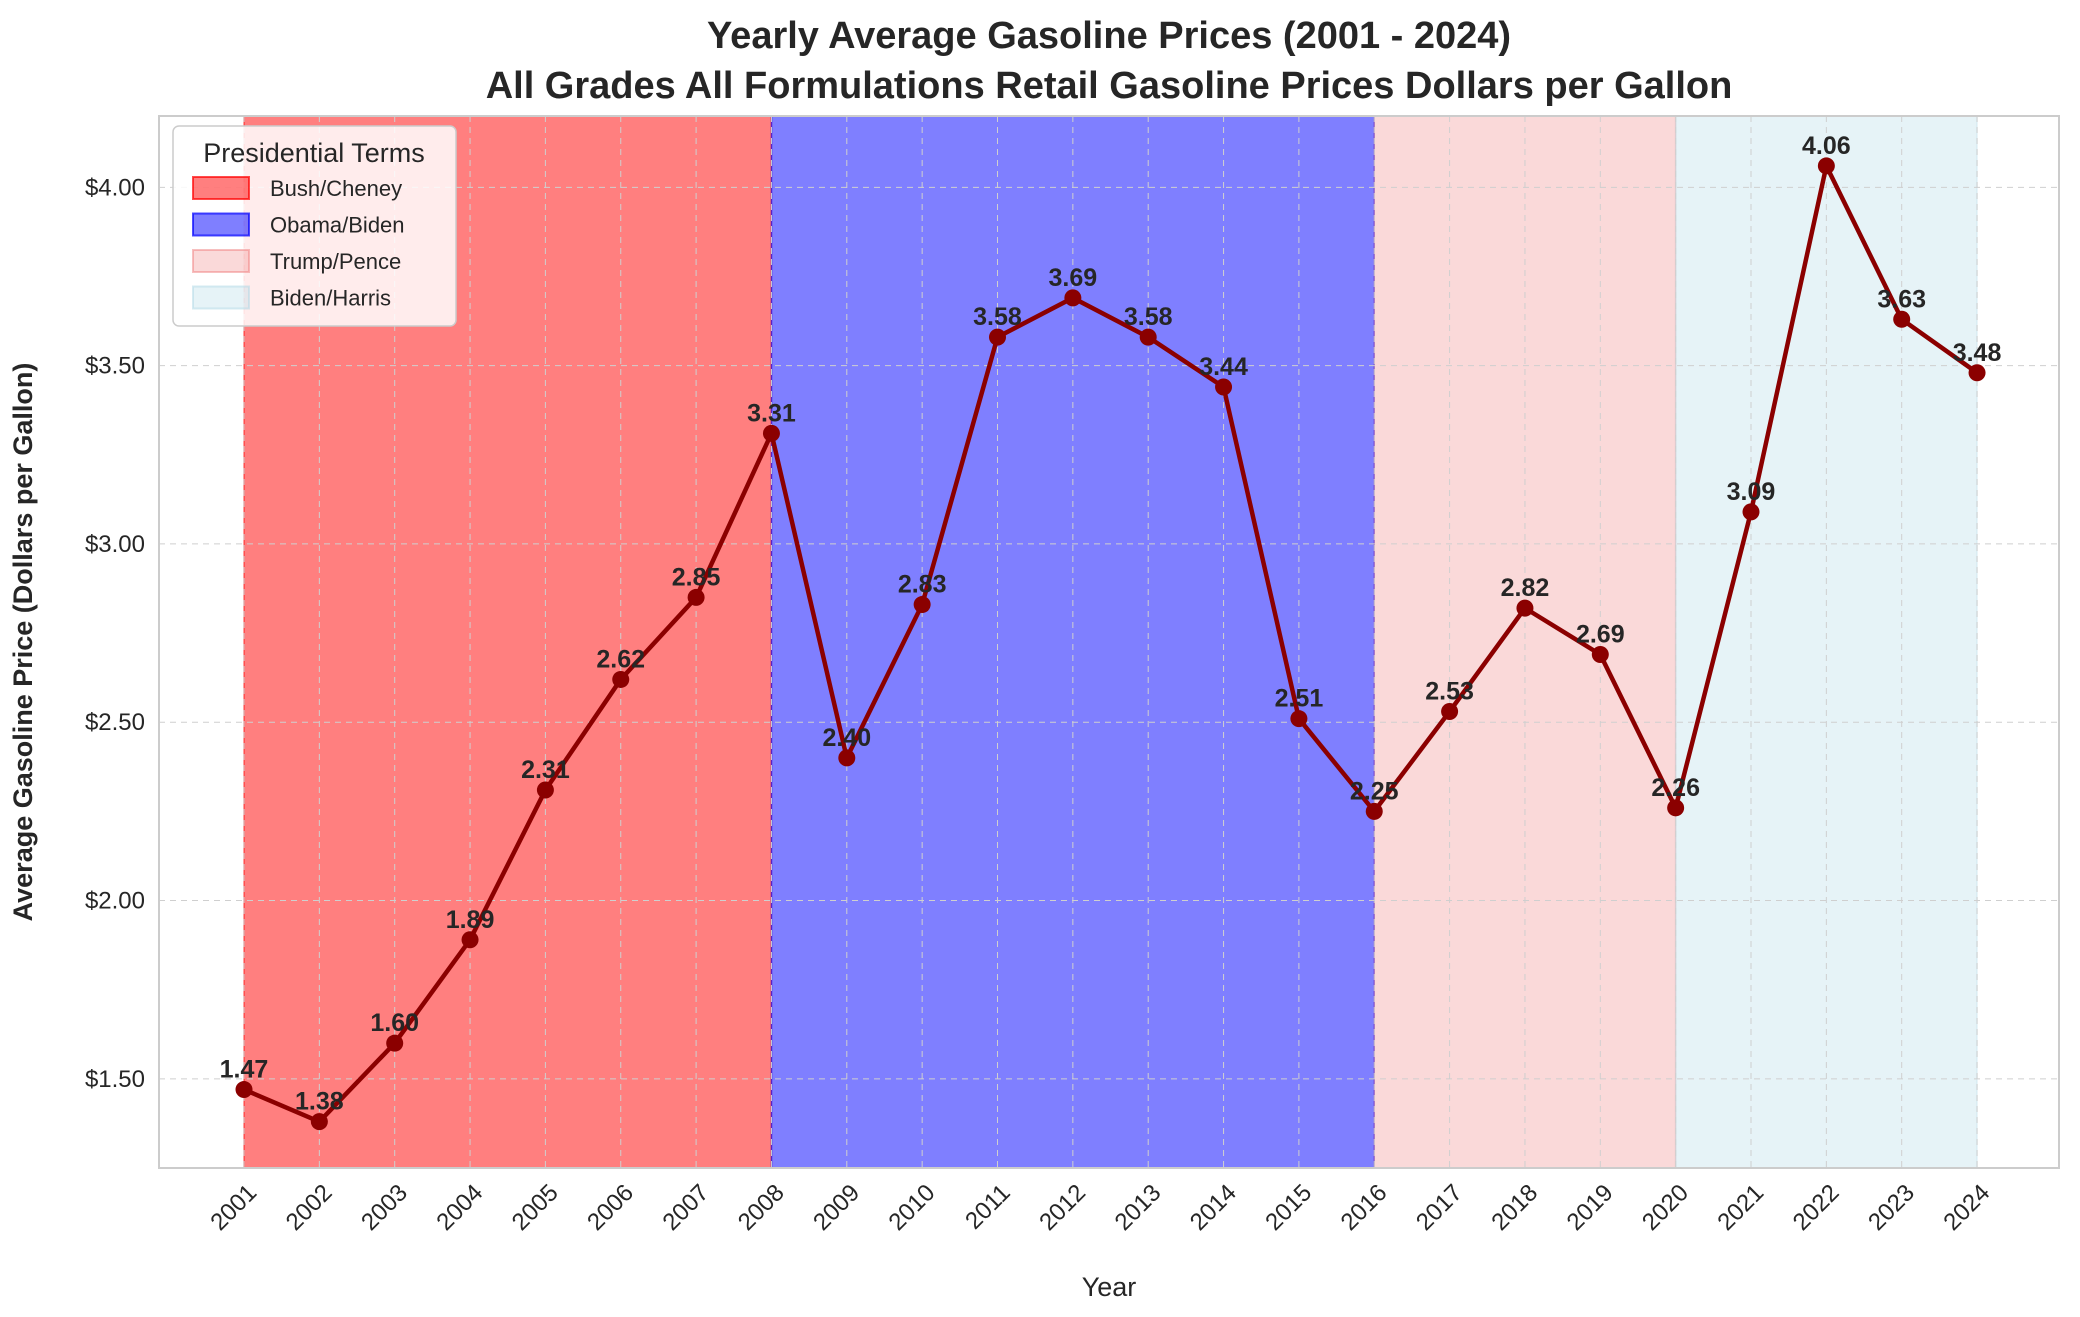 This screenshot has height=1317, width=2080. Describe the element at coordinates (336, 188) in the screenshot. I see `legend-label: Bush/Cheney` at that location.